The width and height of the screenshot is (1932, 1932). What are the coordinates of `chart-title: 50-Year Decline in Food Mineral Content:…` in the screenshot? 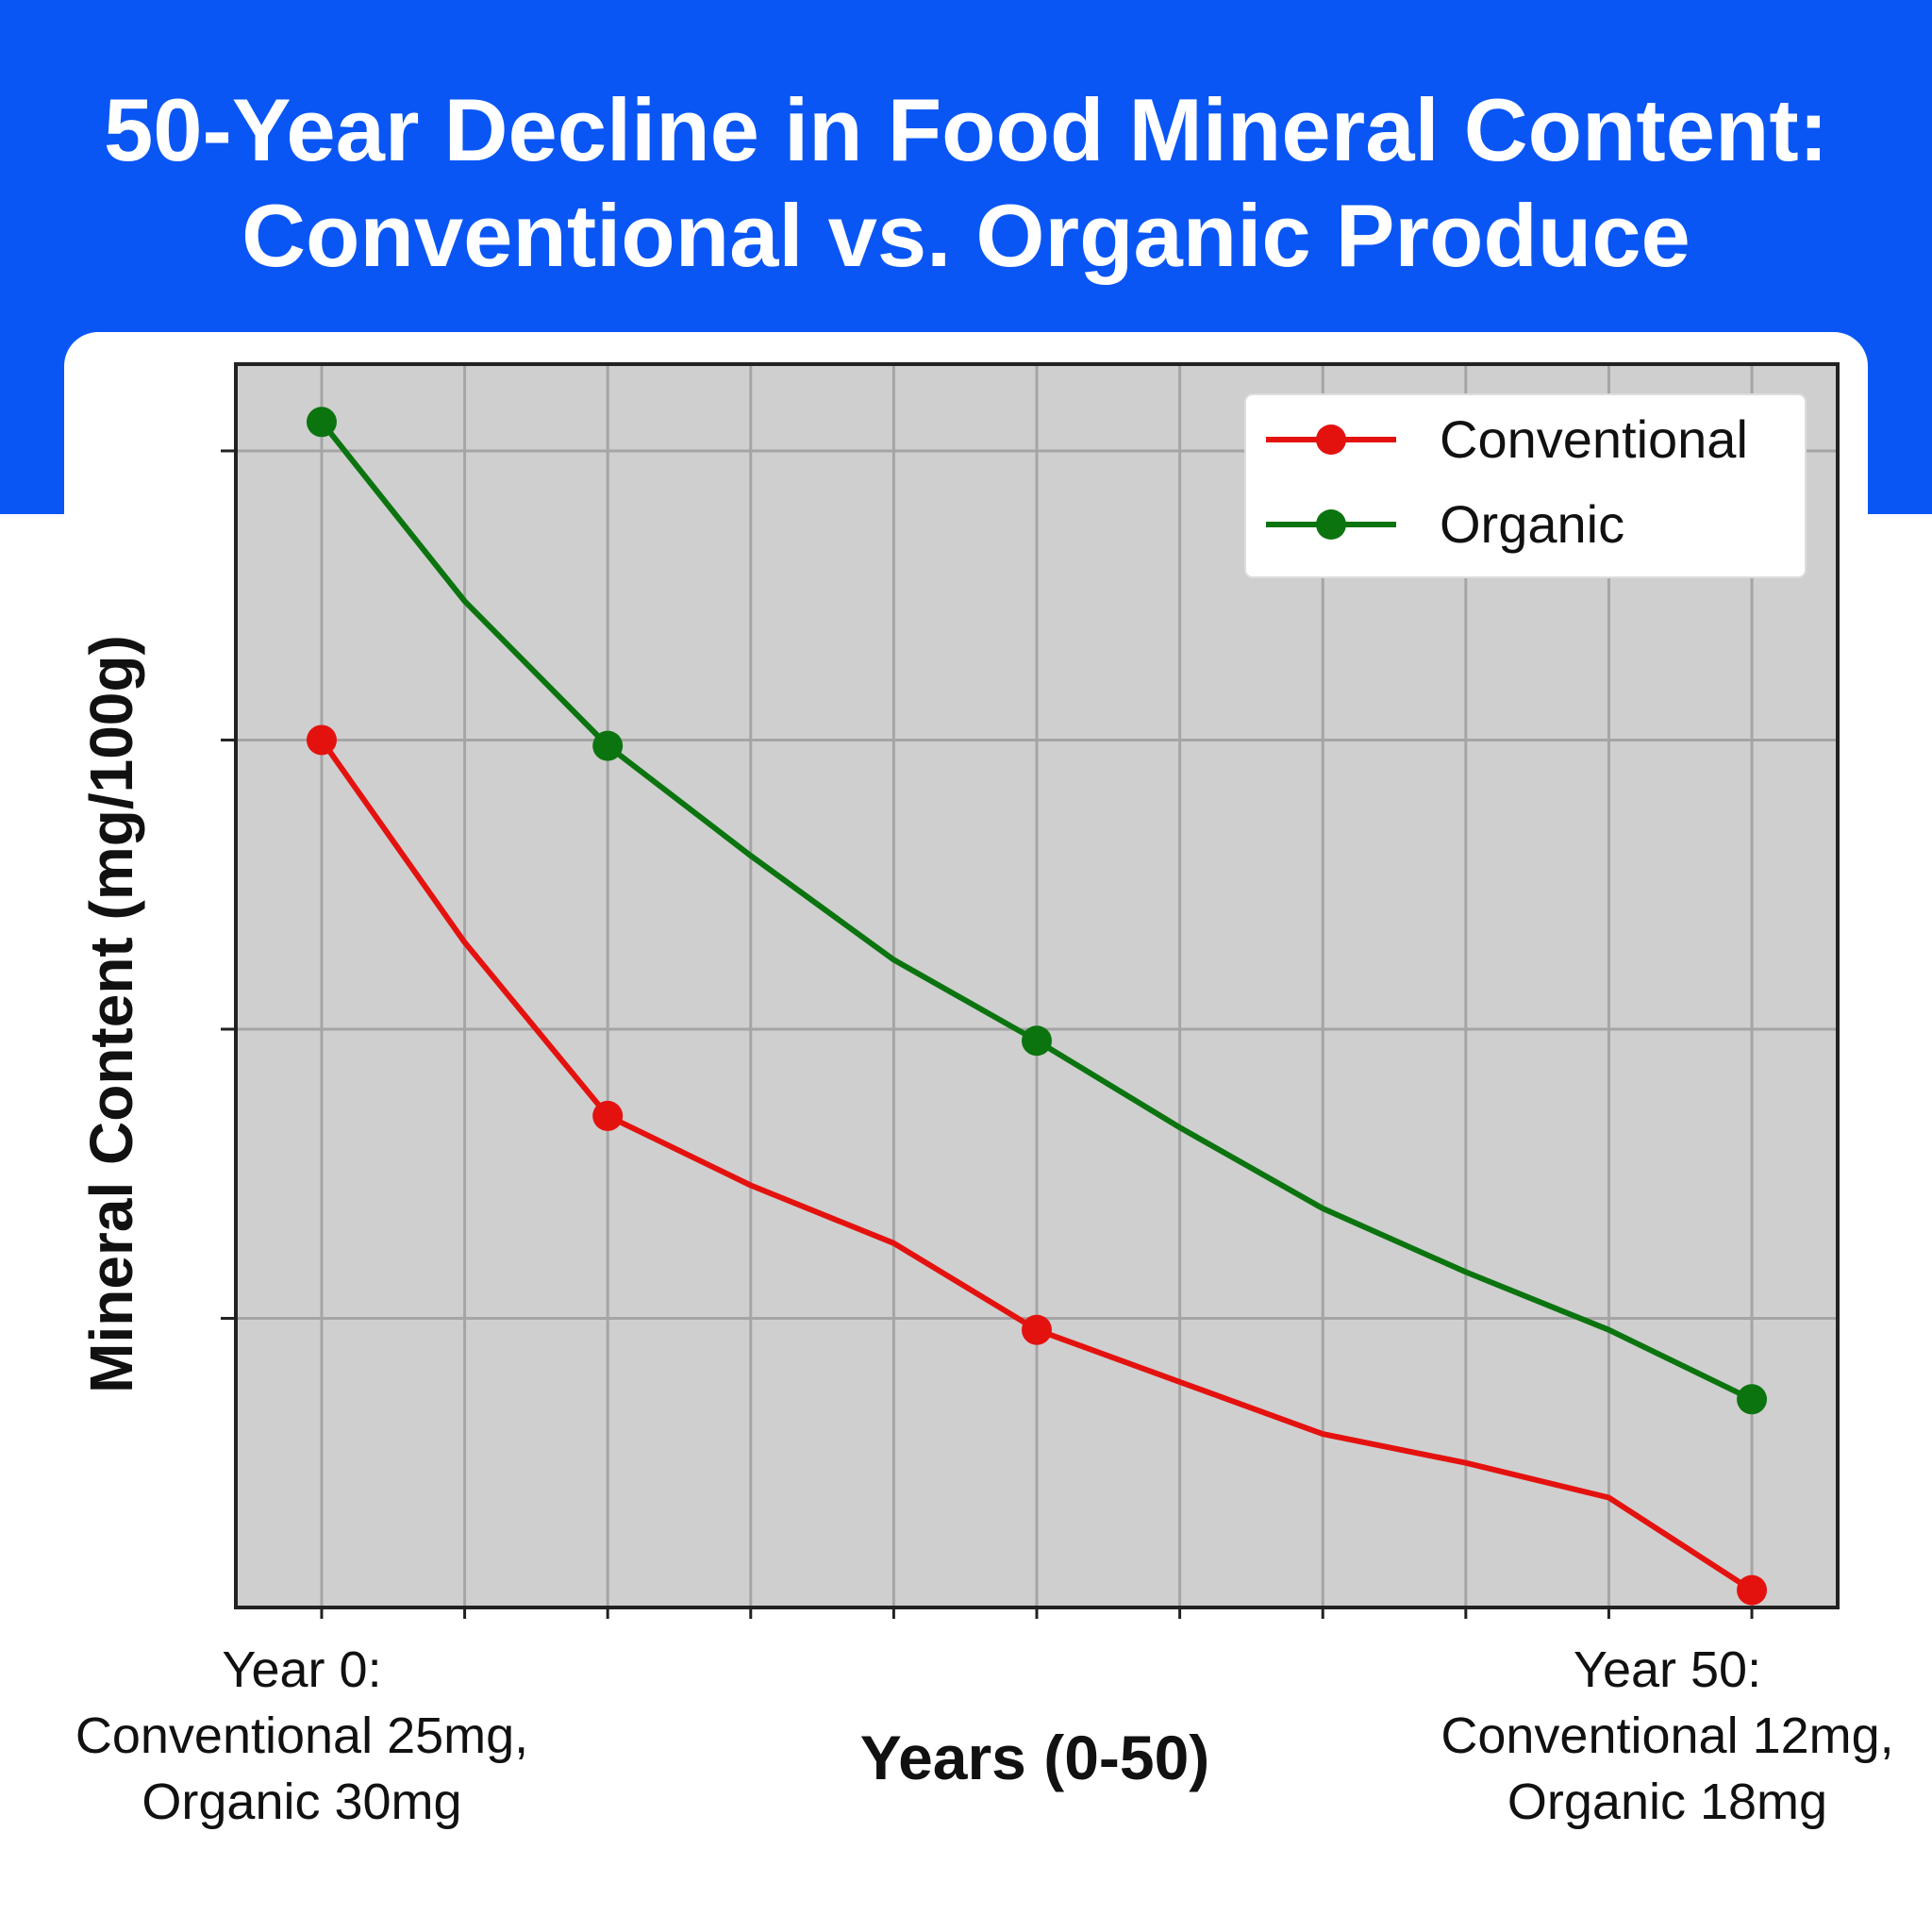 It's located at (966, 183).